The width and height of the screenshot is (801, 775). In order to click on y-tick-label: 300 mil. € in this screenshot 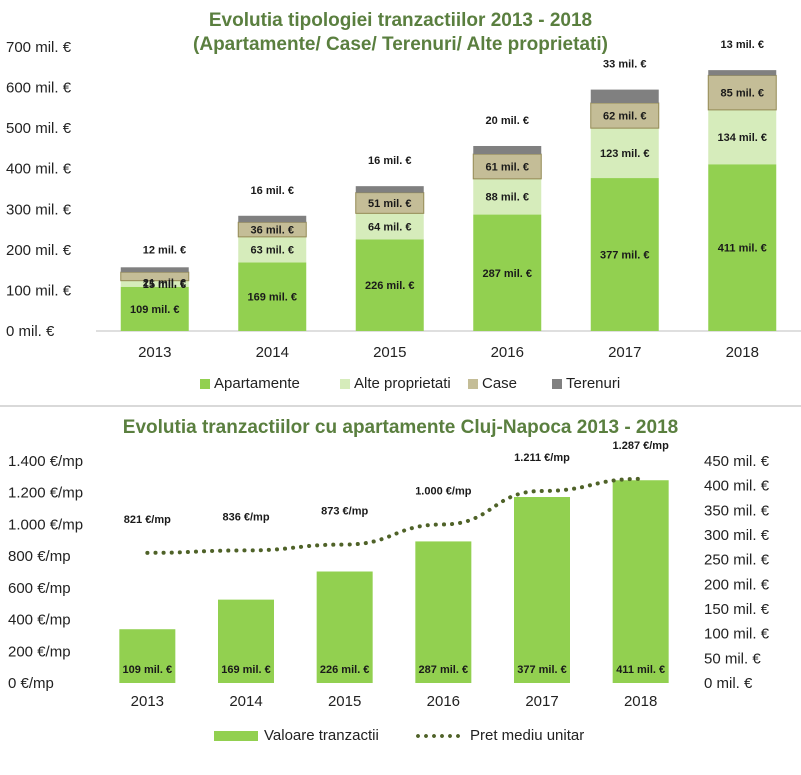, I will do `click(39, 209)`.